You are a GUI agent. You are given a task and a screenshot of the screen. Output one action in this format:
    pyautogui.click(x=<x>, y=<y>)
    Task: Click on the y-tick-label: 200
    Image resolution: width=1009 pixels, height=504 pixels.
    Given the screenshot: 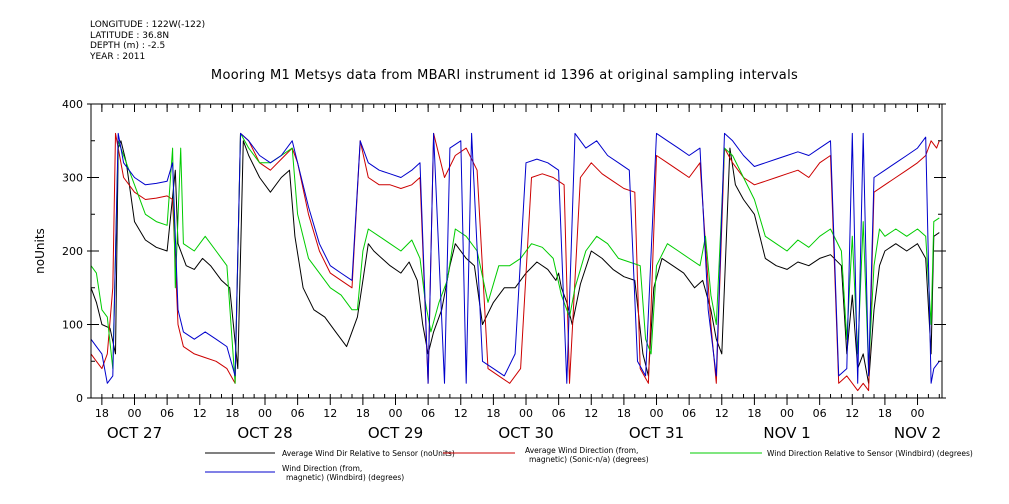 What is the action you would take?
    pyautogui.click(x=72, y=251)
    